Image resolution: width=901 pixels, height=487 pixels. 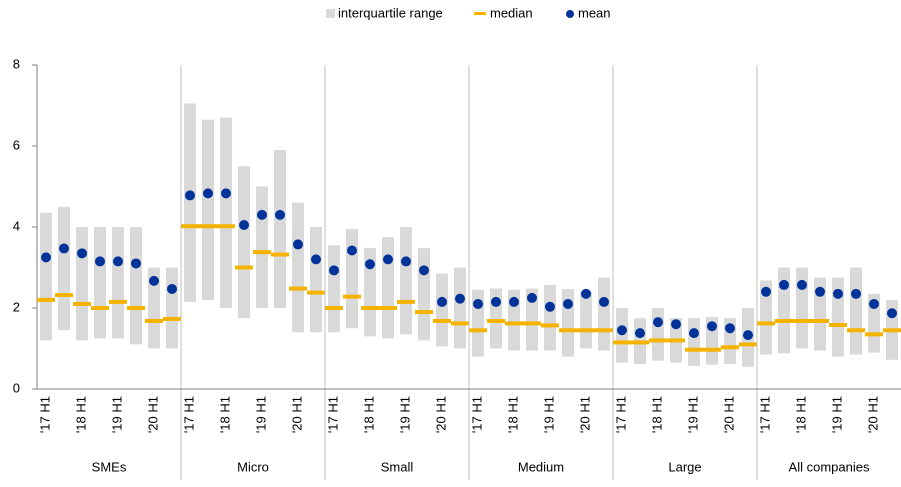 What do you see at coordinates (570, 14) in the screenshot?
I see `legend-swatch` at bounding box center [570, 14].